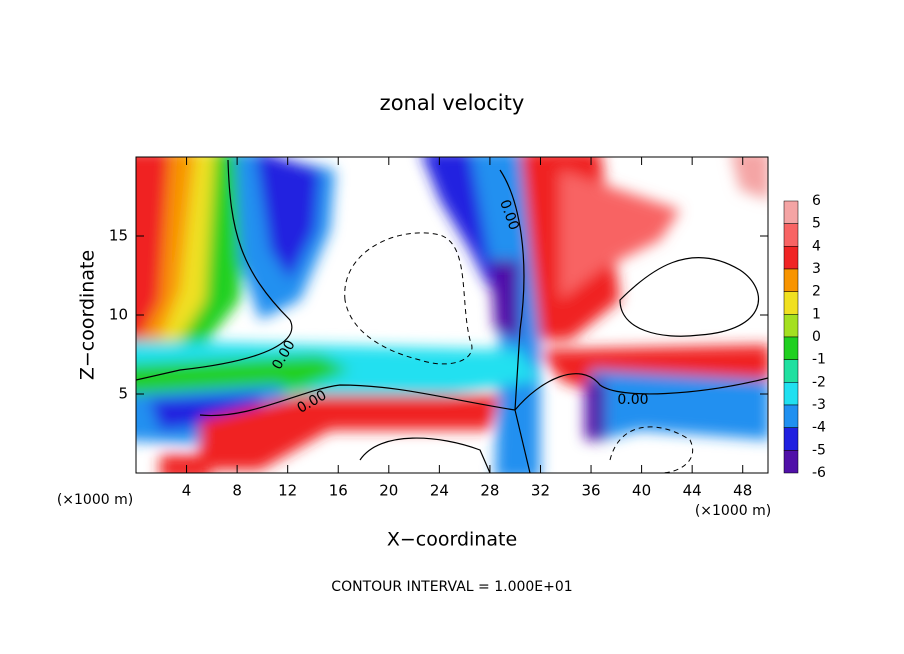  What do you see at coordinates (118, 315) in the screenshot?
I see `y-tick-label: 10` at bounding box center [118, 315].